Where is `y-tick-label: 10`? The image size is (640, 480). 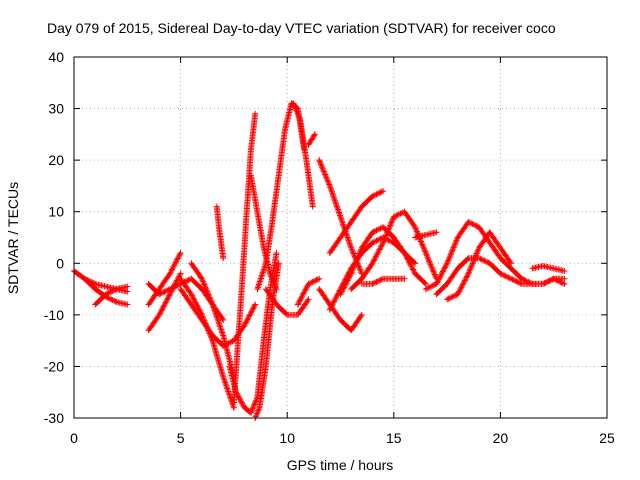
y-tick-label: 10 is located at coordinates (56, 212).